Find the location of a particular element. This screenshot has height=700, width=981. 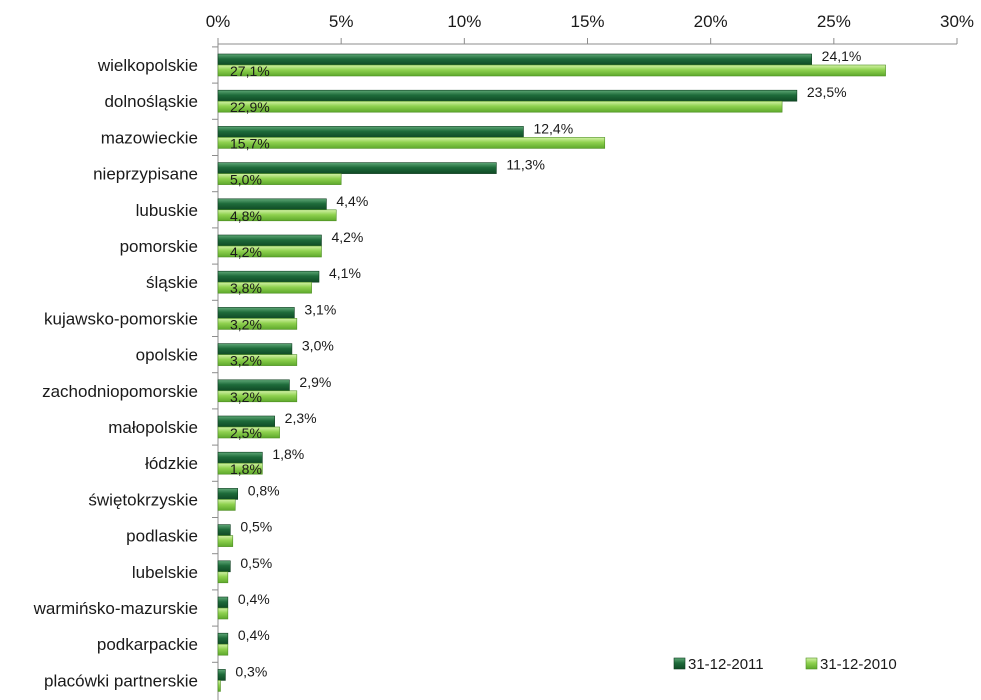

category-label: nieprzypisane is located at coordinates (145, 174).